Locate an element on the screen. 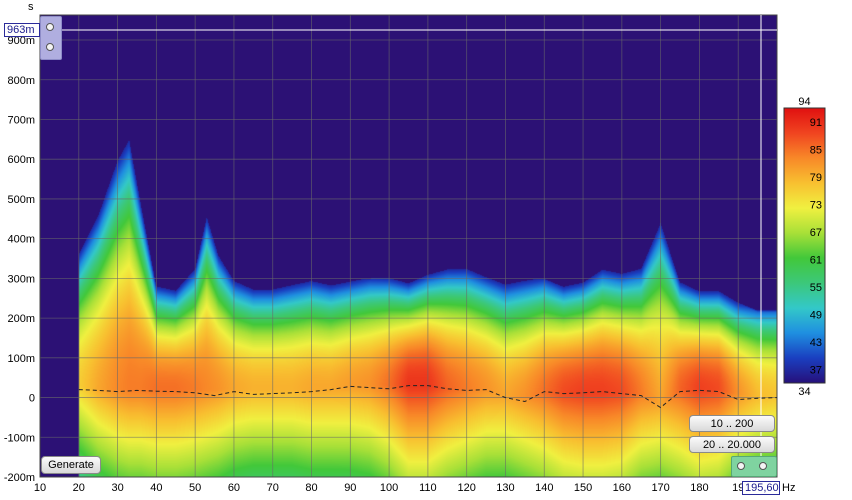 The image size is (852, 500). cursor-y-readout: 963m is located at coordinates (22, 30).